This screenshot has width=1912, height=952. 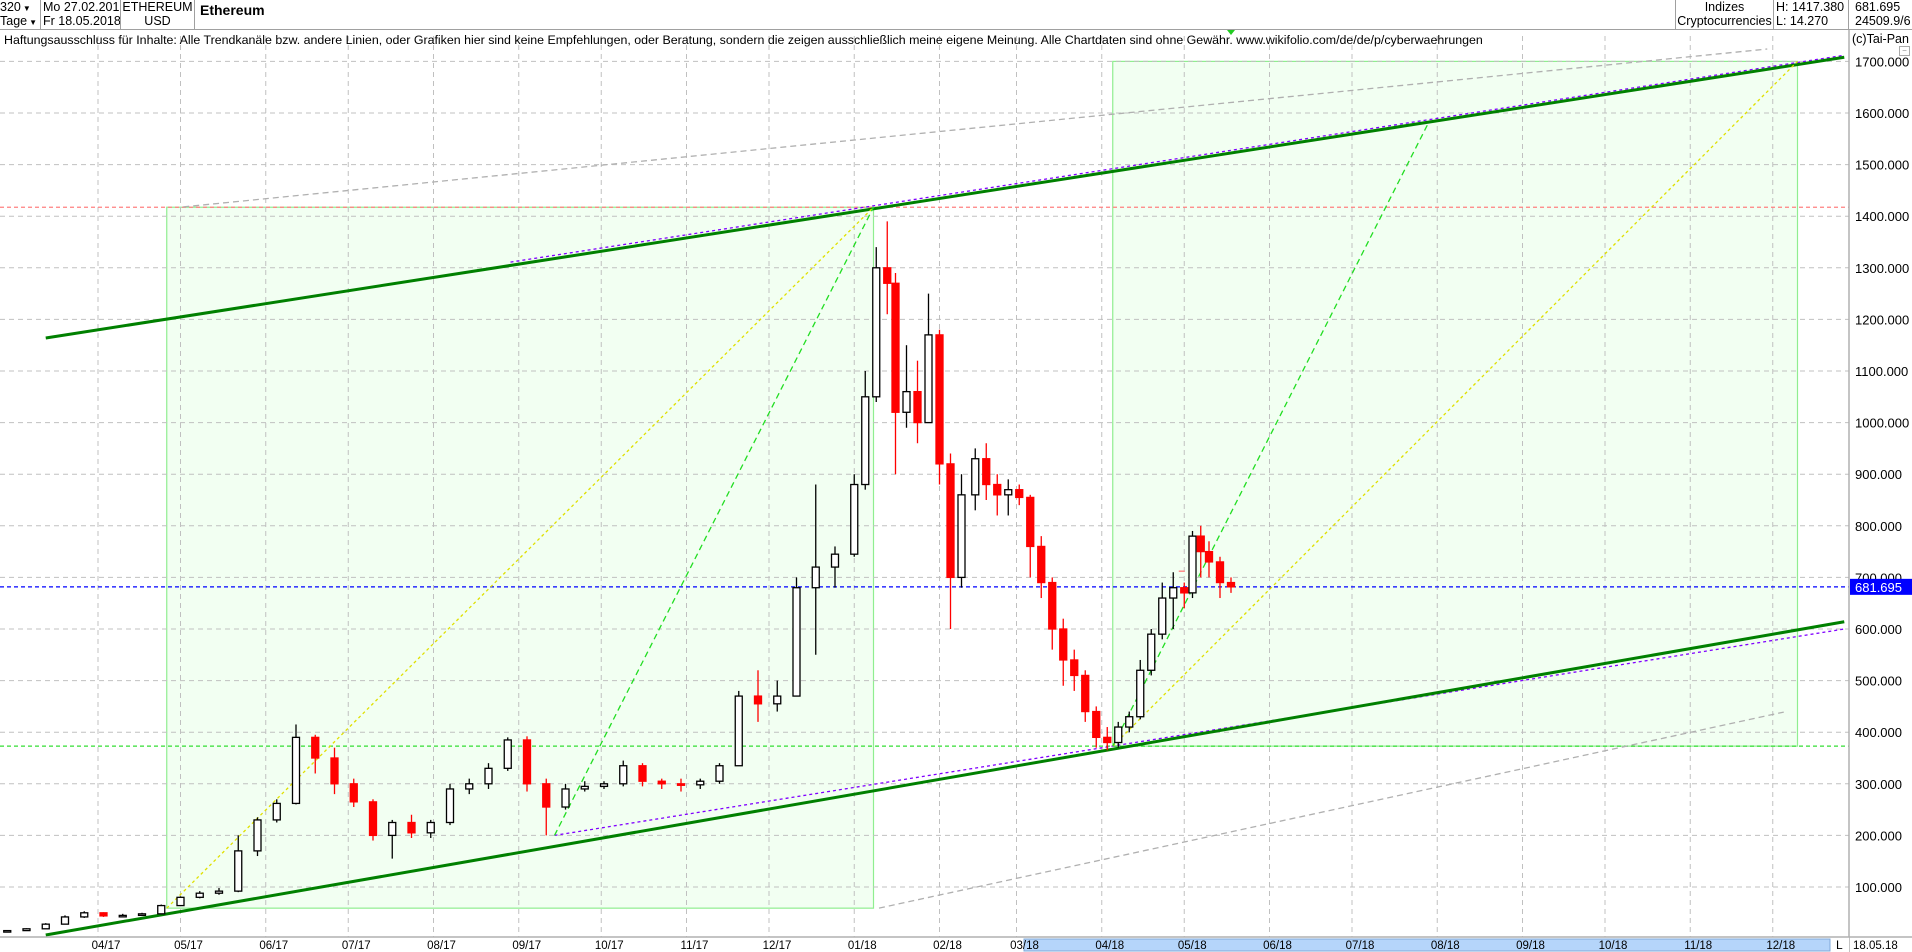 I want to click on high-low-cell: H: 1417.380 L: 14.270, so click(x=1811, y=14).